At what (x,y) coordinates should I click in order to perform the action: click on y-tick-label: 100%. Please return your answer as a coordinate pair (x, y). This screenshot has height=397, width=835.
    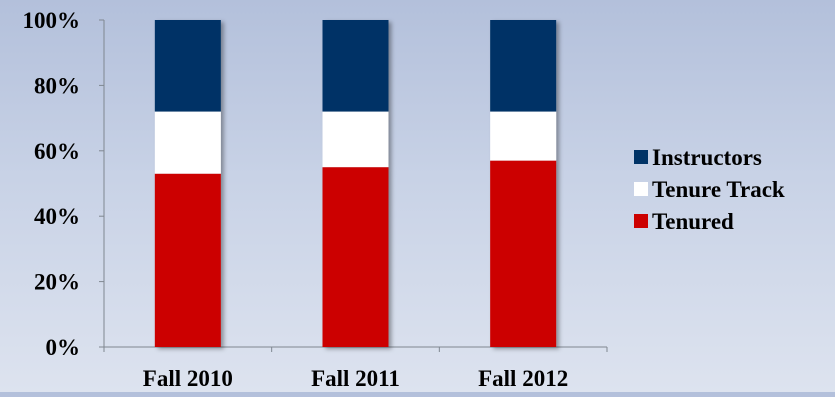
    Looking at the image, I should click on (52, 20).